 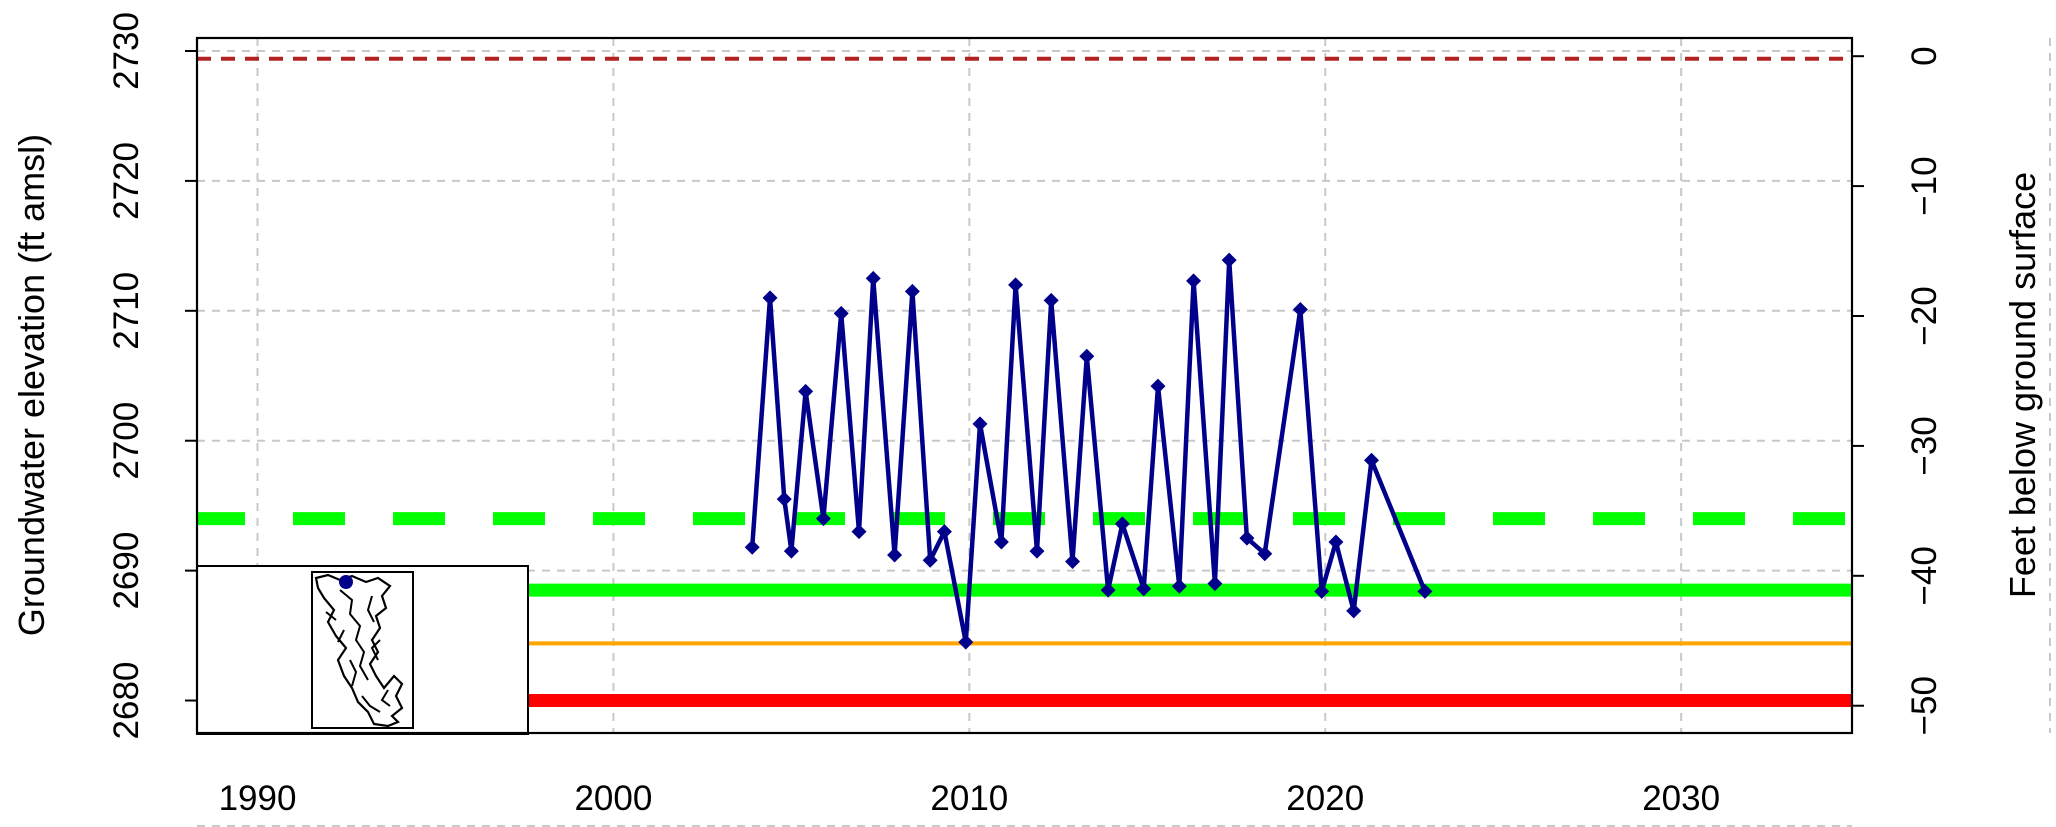 What do you see at coordinates (1924, 445) in the screenshot?
I see `y2-tick-label: −30` at bounding box center [1924, 445].